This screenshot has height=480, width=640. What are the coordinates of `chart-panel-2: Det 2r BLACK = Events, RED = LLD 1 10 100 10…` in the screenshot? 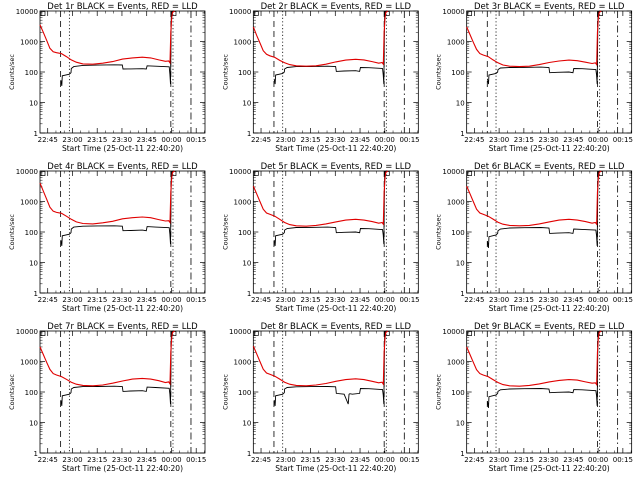 It's located at (320, 77).